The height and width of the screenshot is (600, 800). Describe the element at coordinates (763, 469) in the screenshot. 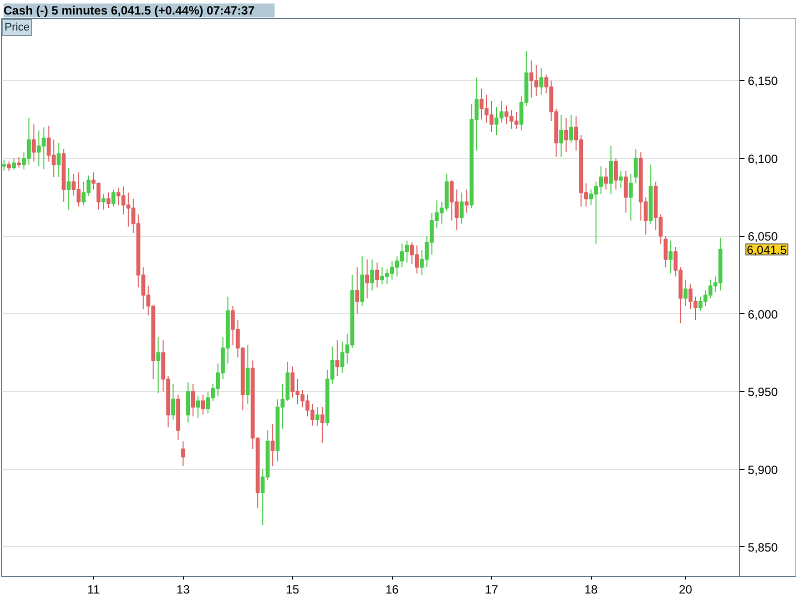

I see `y-tick-label: 5,900` at that location.